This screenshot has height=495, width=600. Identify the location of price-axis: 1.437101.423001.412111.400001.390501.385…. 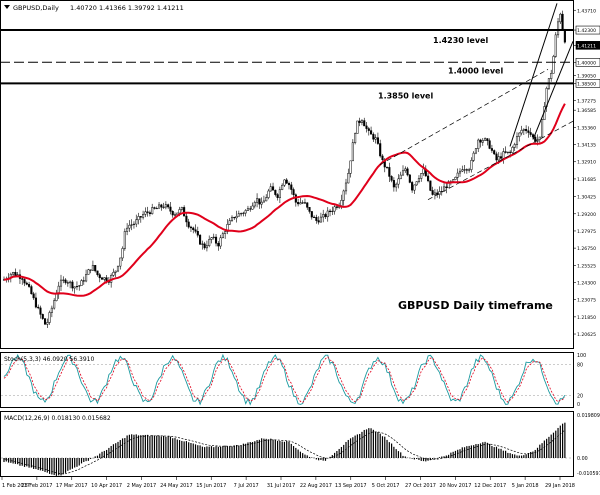
(586, 173).